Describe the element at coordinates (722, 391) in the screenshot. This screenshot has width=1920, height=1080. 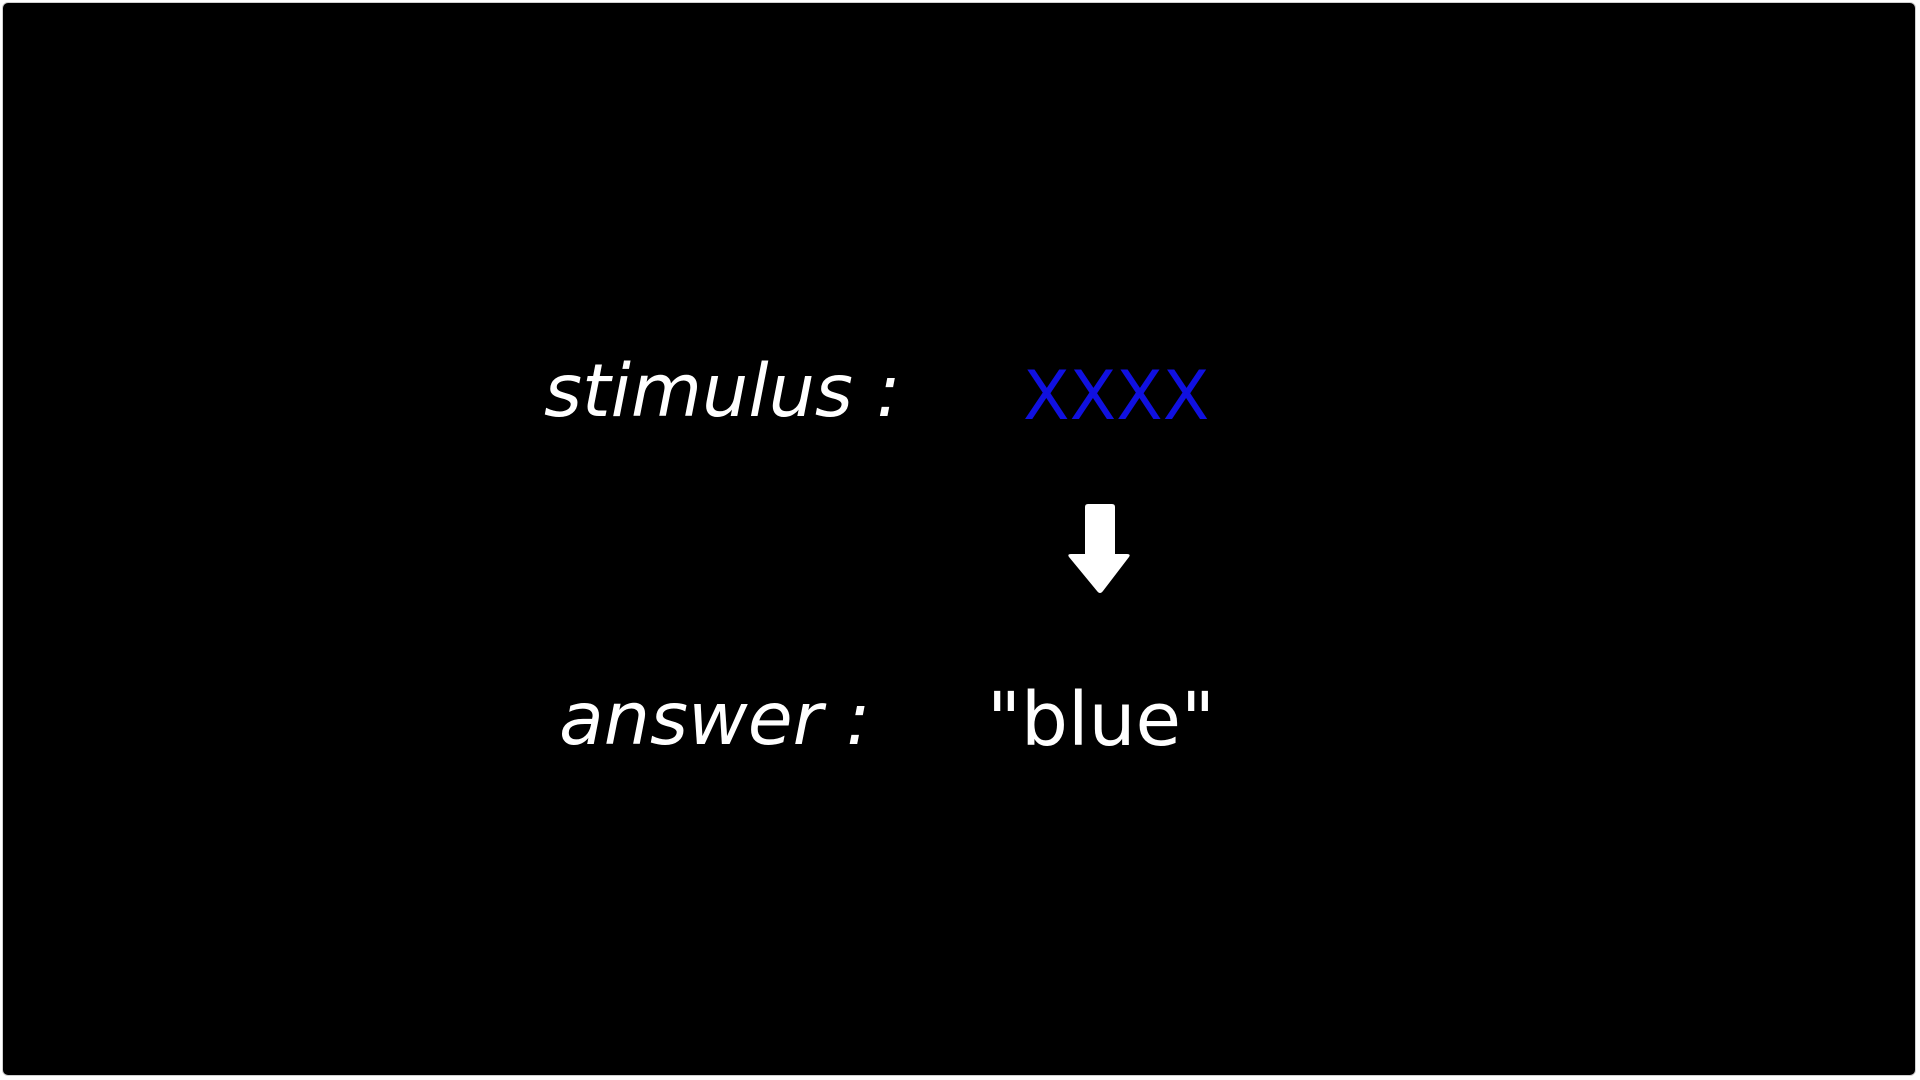
I see `stimulus-label: stimulus :` at that location.